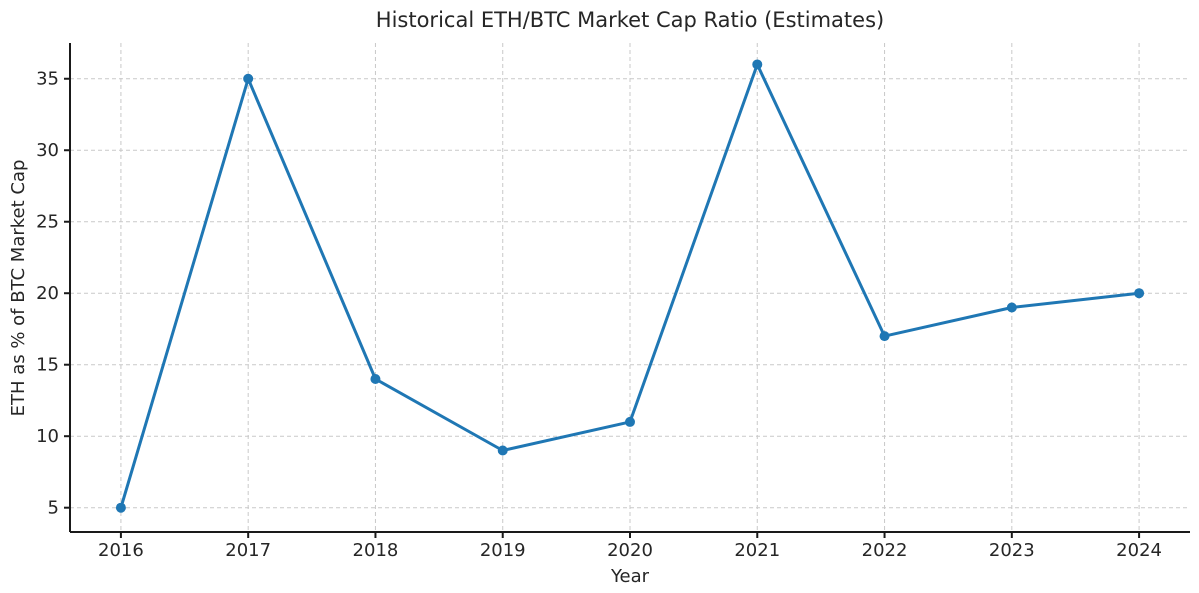 The image size is (1199, 593). Describe the element at coordinates (630, 576) in the screenshot. I see `x-axis-label: Year` at that location.